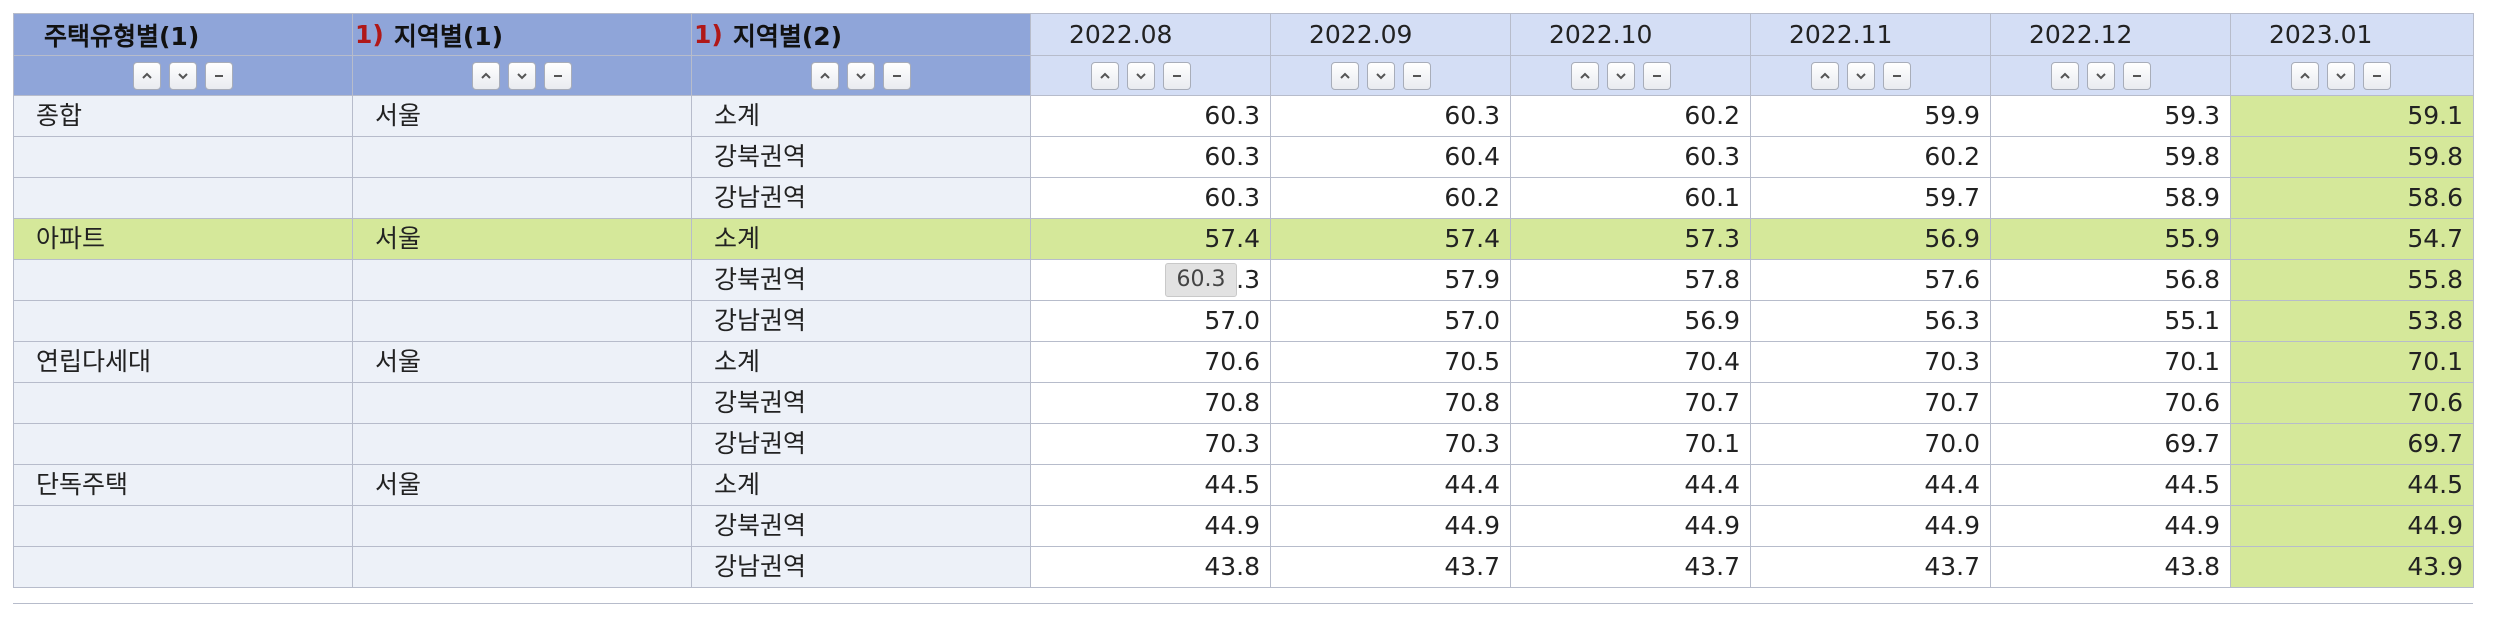 The height and width of the screenshot is (620, 2494). I want to click on value-cell: 57.6, so click(1870, 280).